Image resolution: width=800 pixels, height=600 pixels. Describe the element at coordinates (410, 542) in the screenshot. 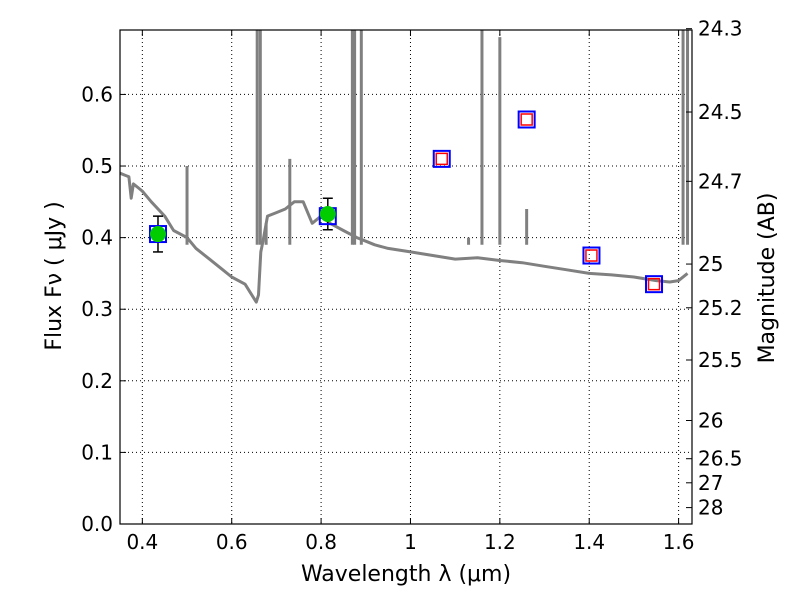

I see `x-tick-label: 1` at that location.